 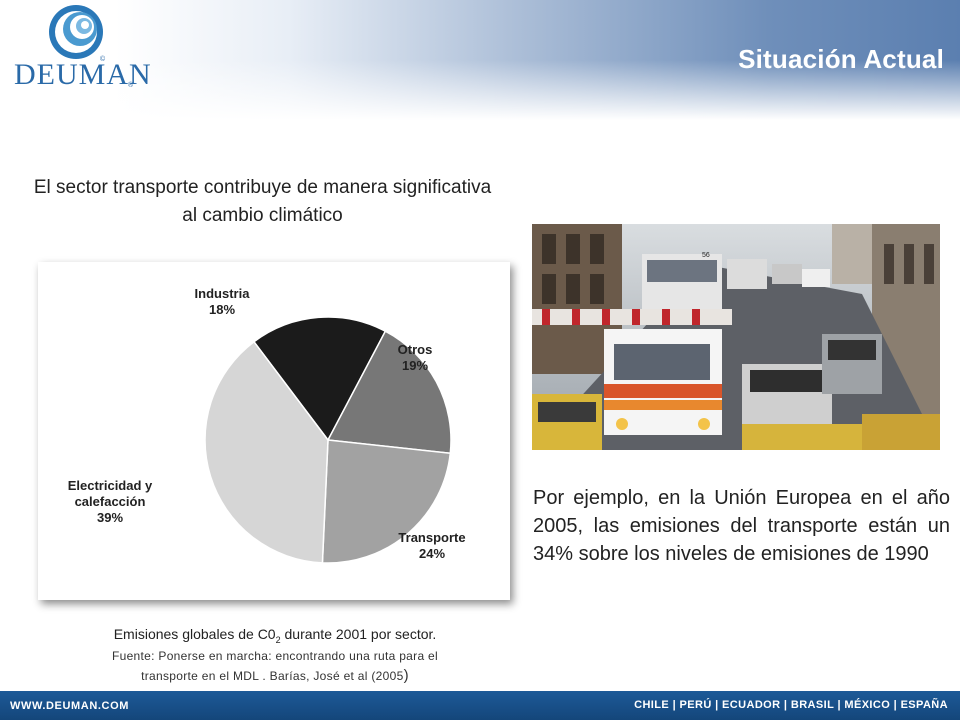 I want to click on pie-slice-industria, so click(x=319, y=379).